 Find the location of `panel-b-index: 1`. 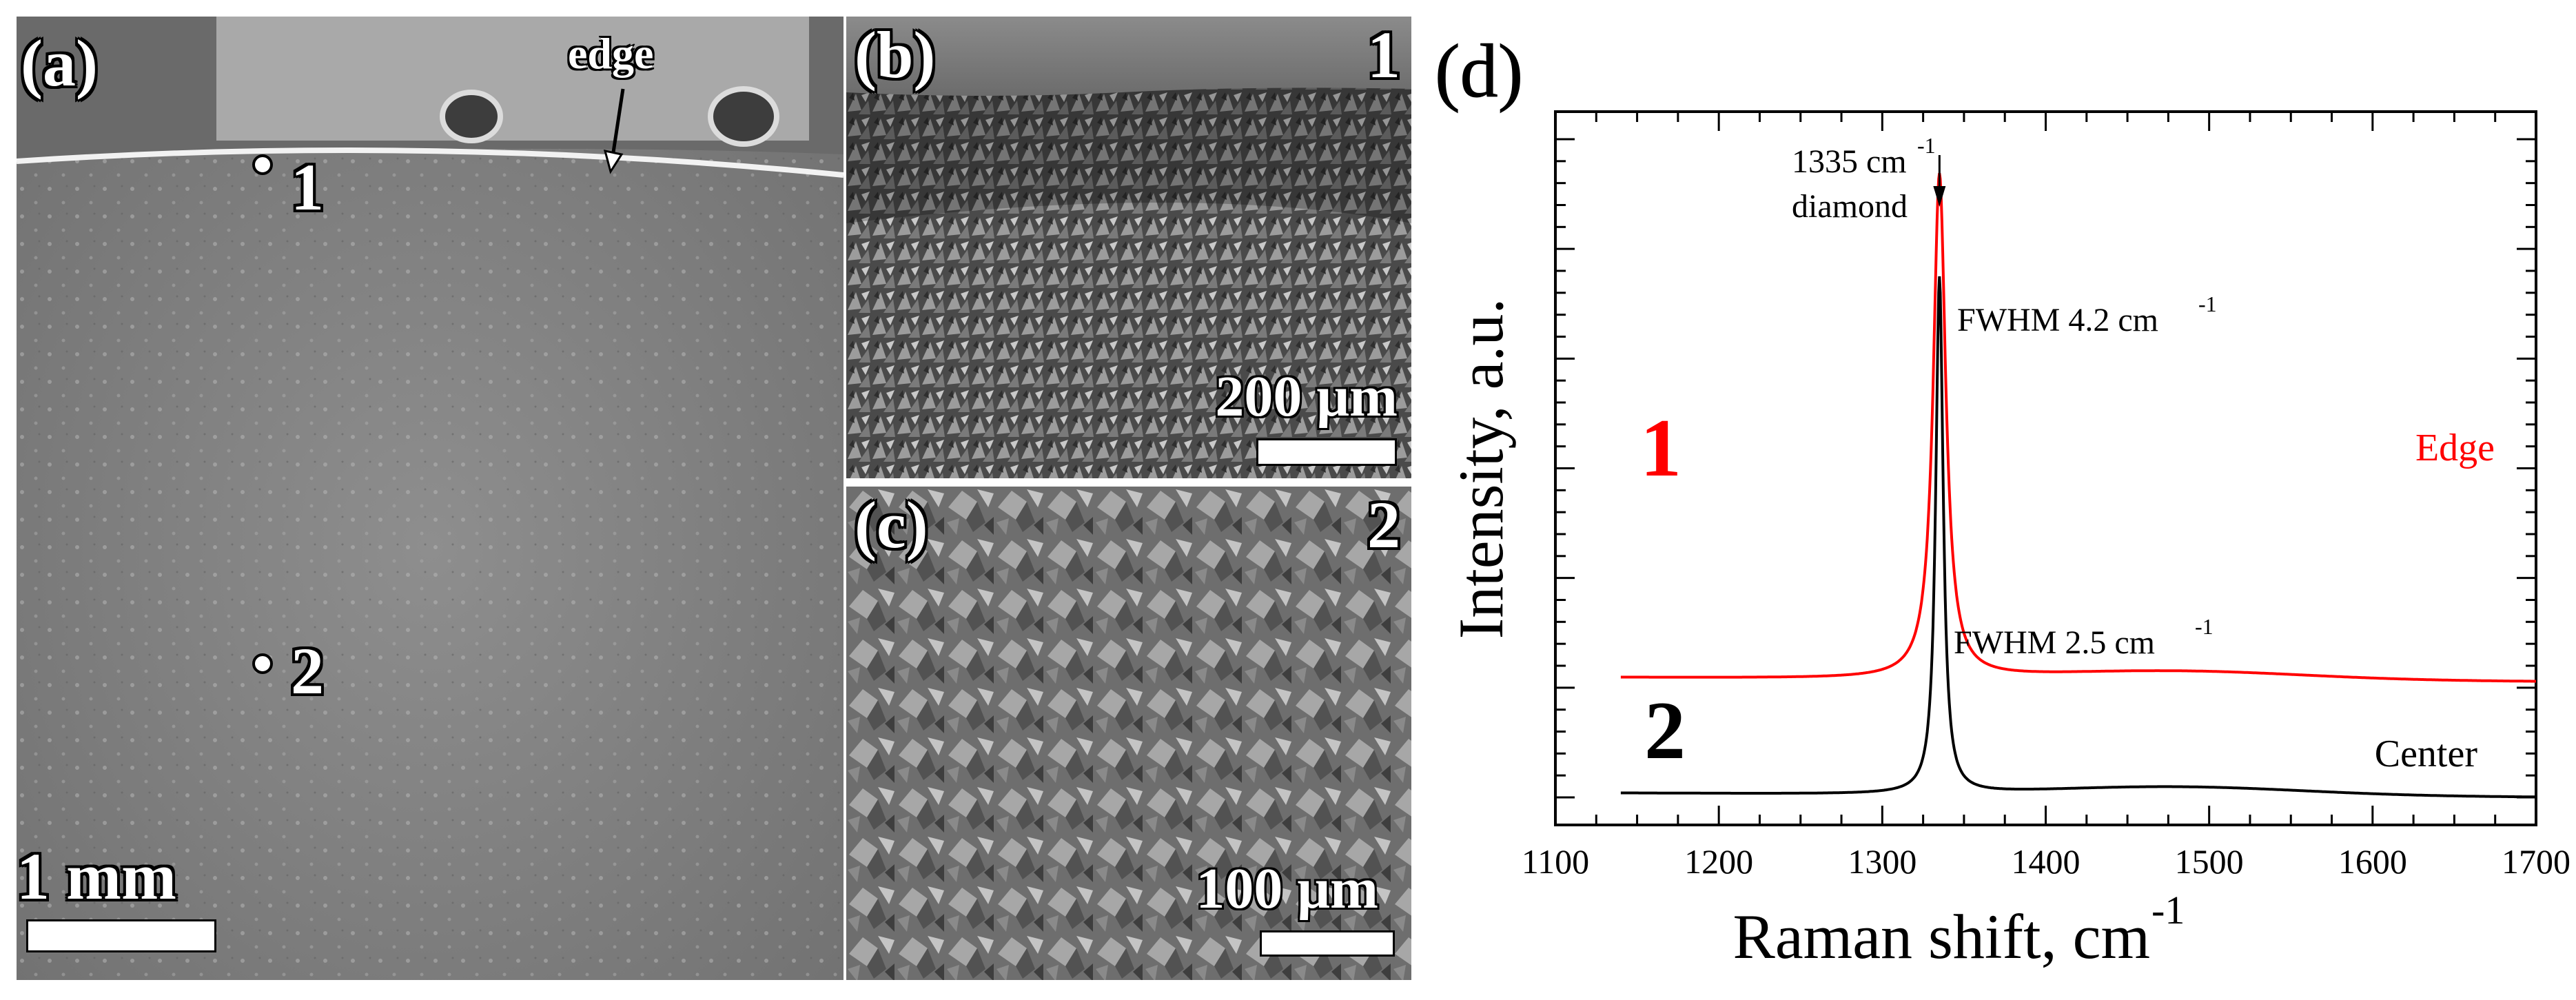

panel-b-index: 1 is located at coordinates (1383, 55).